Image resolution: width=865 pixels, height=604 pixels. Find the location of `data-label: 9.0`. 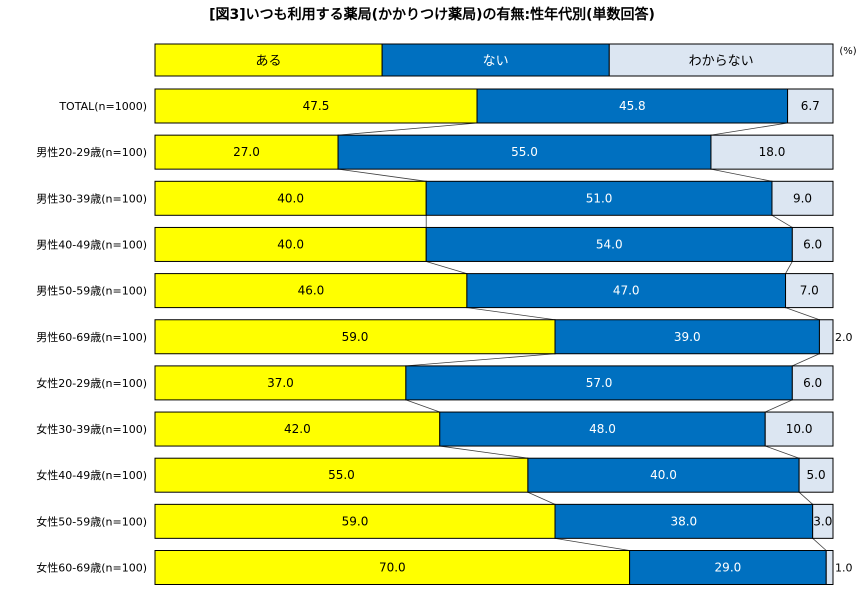

data-label: 9.0 is located at coordinates (802, 198).